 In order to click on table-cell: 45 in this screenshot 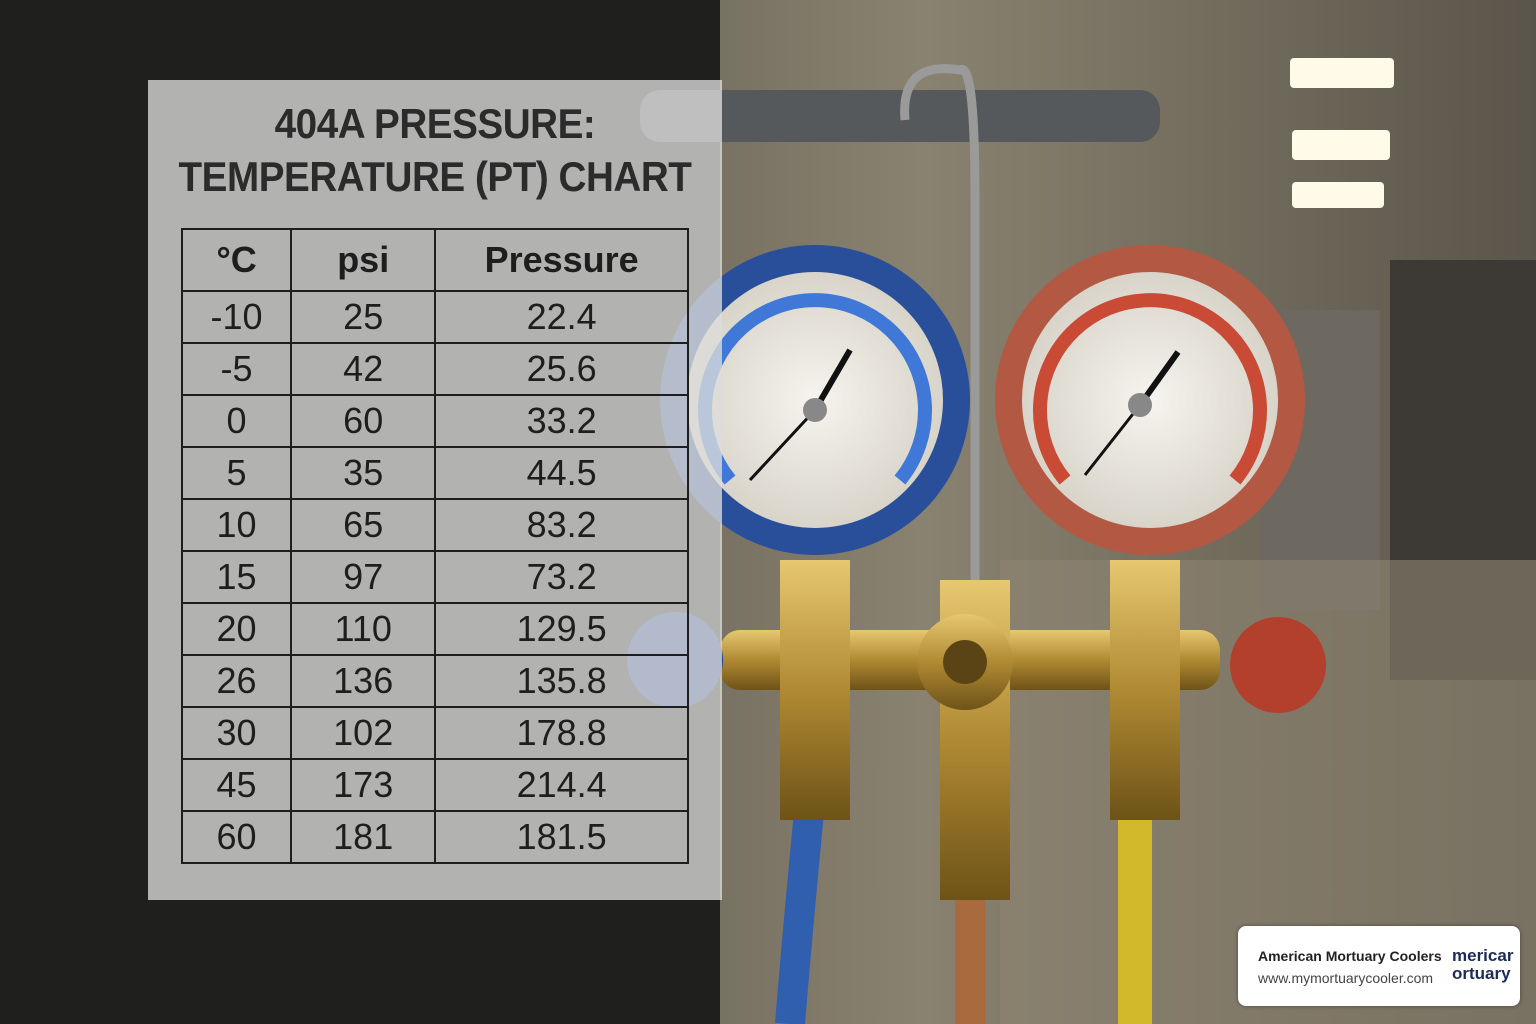, I will do `click(236, 785)`.